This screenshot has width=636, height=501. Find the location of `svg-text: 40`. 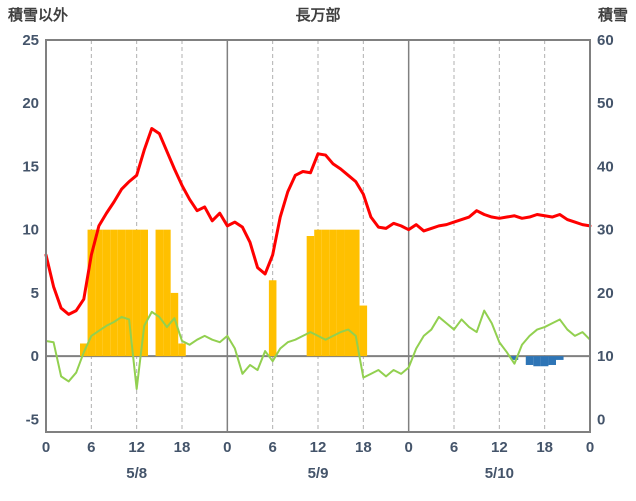

svg-text: 40 is located at coordinates (605, 166).